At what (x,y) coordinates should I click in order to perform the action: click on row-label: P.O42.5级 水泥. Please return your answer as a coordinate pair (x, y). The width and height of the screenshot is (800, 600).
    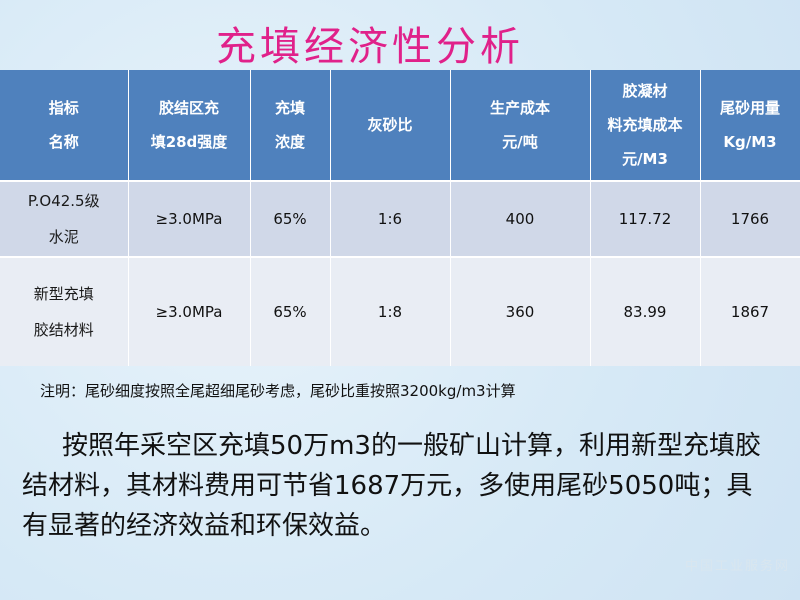
    Looking at the image, I should click on (64, 219).